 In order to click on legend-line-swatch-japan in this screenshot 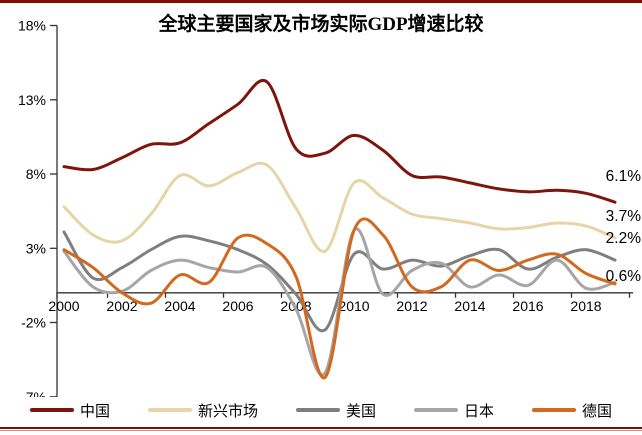, I will do `click(436, 410)`.